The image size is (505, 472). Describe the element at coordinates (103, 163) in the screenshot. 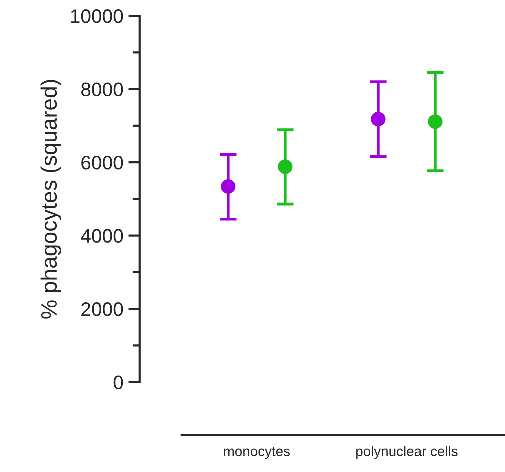

I see `y-tick-label: 6000` at that location.